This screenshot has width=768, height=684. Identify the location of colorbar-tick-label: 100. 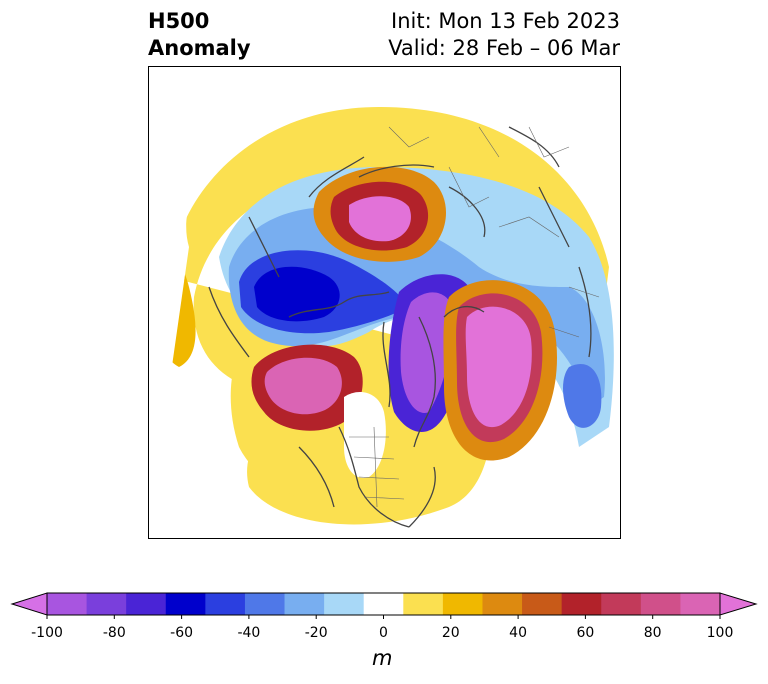
(720, 633).